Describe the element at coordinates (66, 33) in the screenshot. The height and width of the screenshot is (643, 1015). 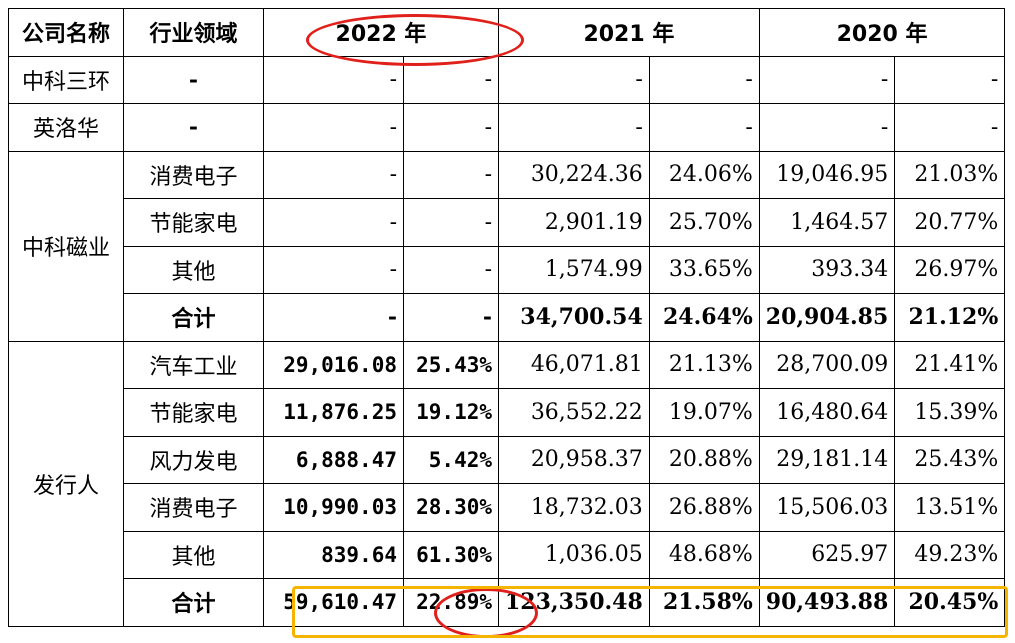
I see `header-company: 公司名称` at that location.